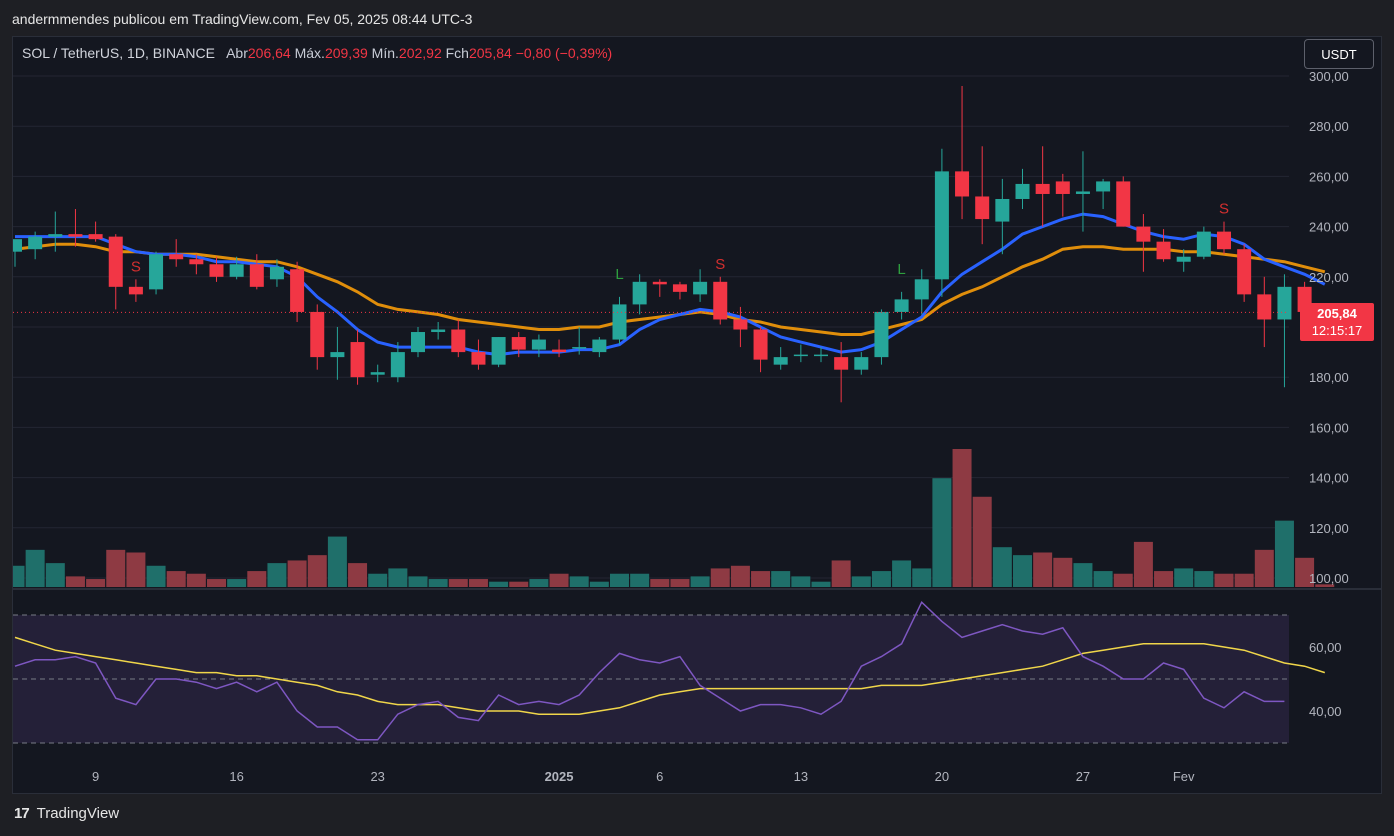 The height and width of the screenshot is (836, 1394). I want to click on rsi-axis-label: 40,00, so click(1325, 711).